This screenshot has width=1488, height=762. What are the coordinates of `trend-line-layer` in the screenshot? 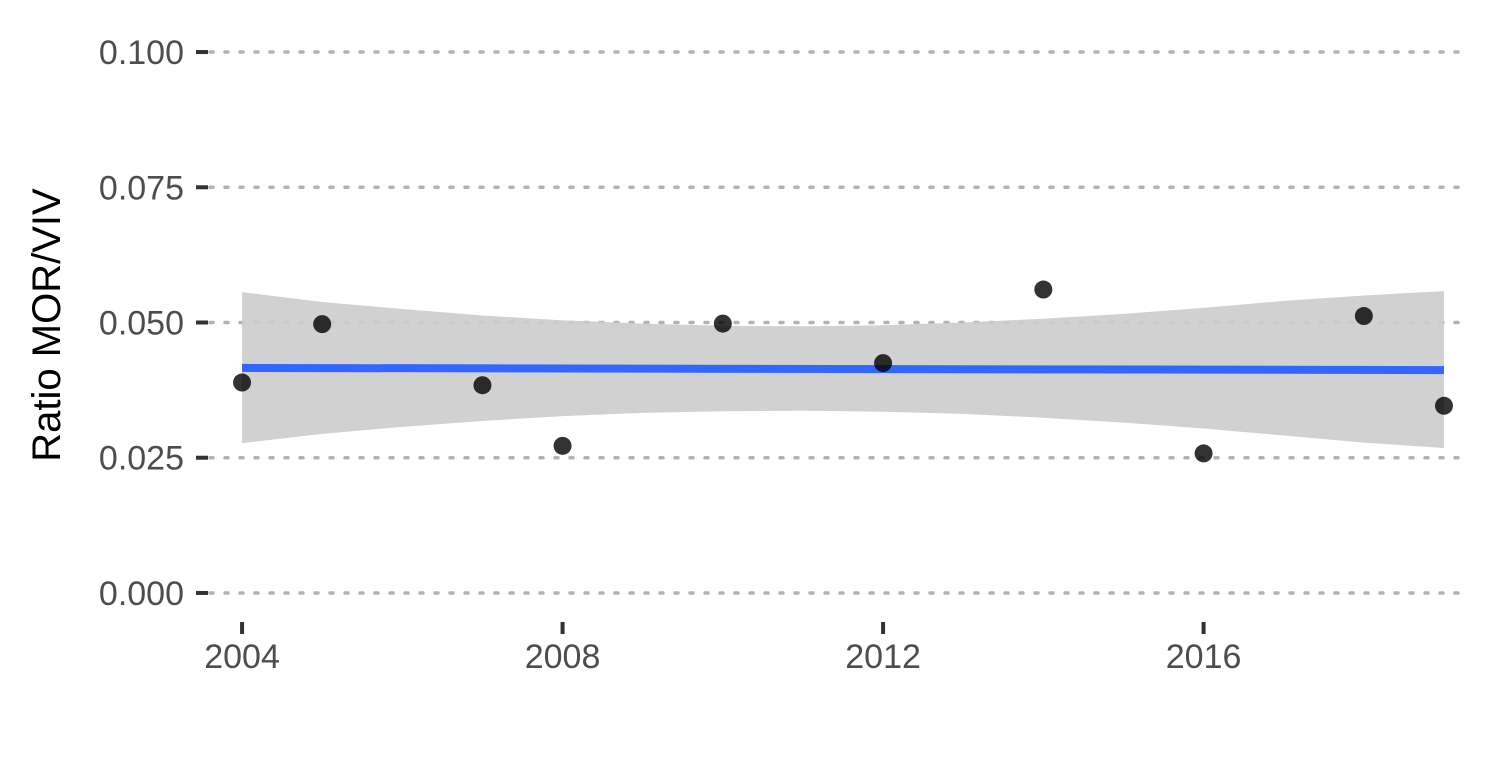 It's located at (843, 369).